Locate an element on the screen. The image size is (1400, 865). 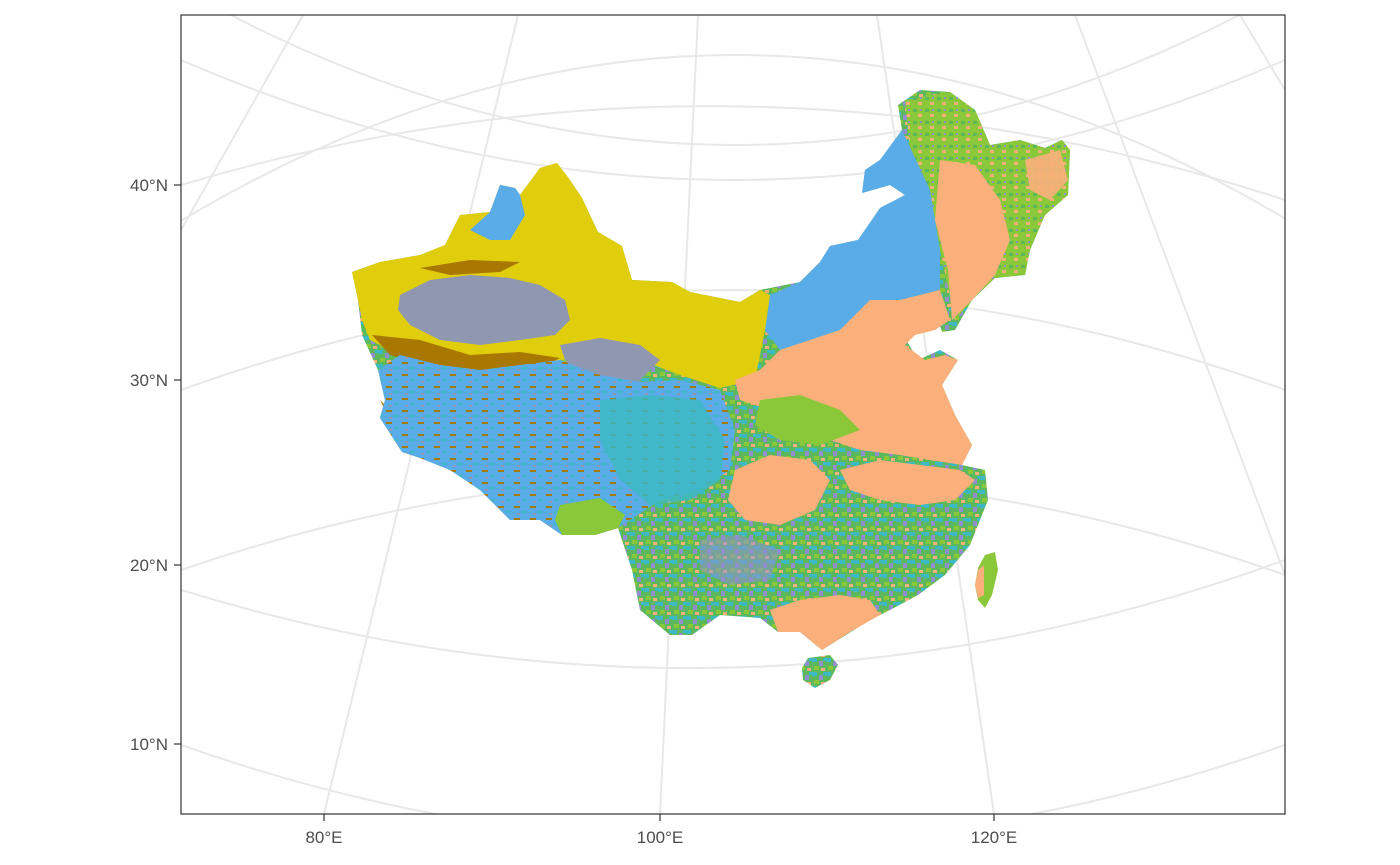
loess-green is located at coordinates (807, 420).